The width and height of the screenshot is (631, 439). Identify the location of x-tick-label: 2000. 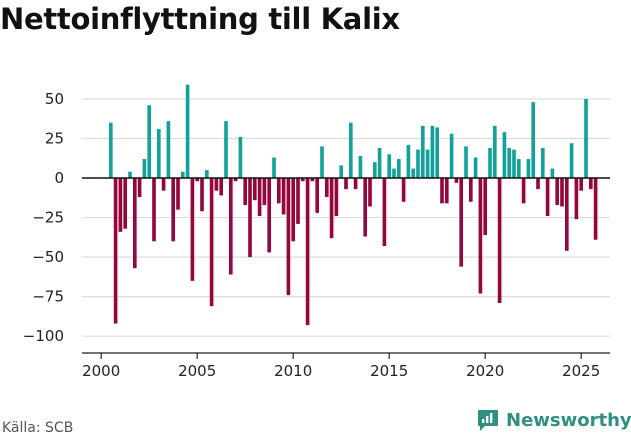
(101, 371).